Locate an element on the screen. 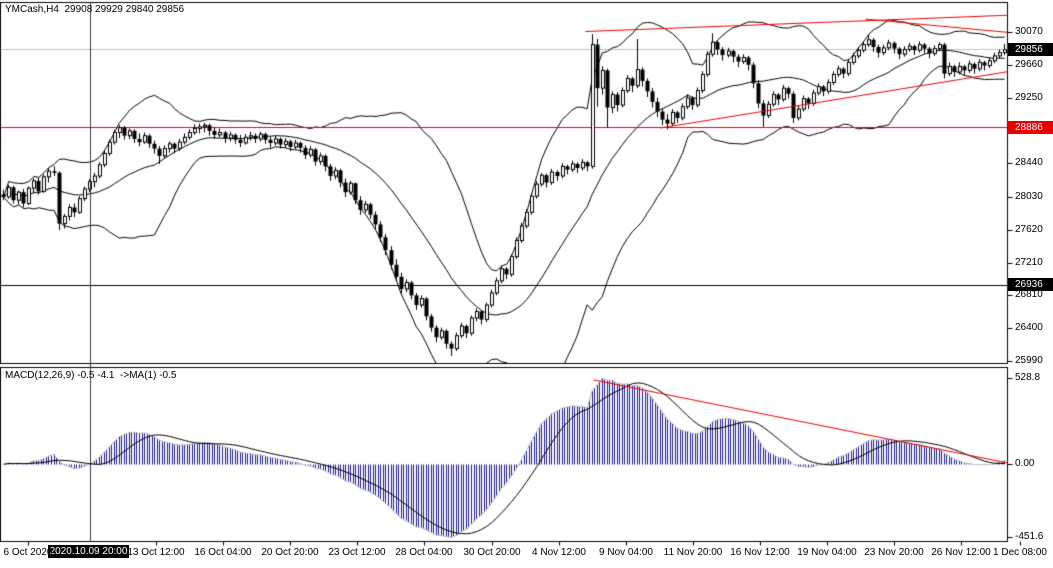 The height and width of the screenshot is (568, 1053). time-tick-label: 26 Nov 12:00 is located at coordinates (961, 552).